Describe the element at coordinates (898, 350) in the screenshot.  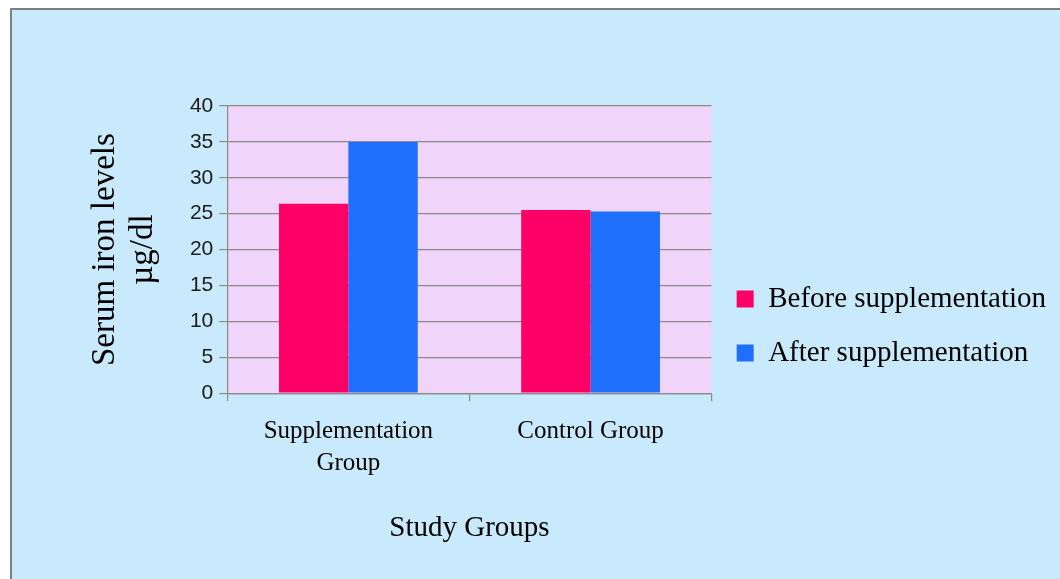
I see `legend-label: After supplementation` at that location.